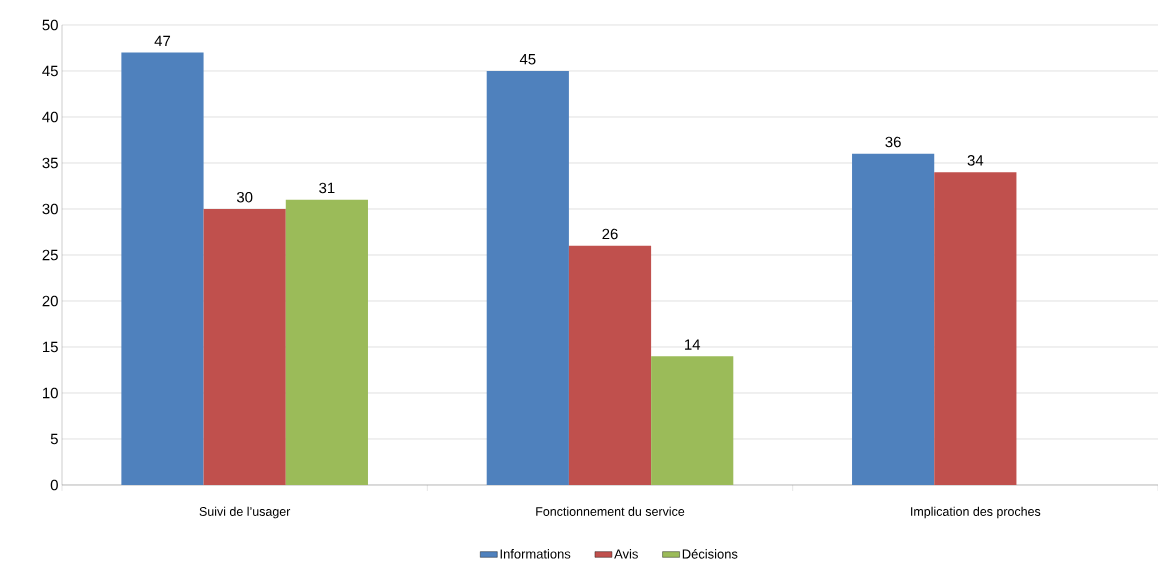 This screenshot has width=1158, height=581. What do you see at coordinates (245, 512) in the screenshot?
I see `x-tick-label: Suivi de l’usager` at bounding box center [245, 512].